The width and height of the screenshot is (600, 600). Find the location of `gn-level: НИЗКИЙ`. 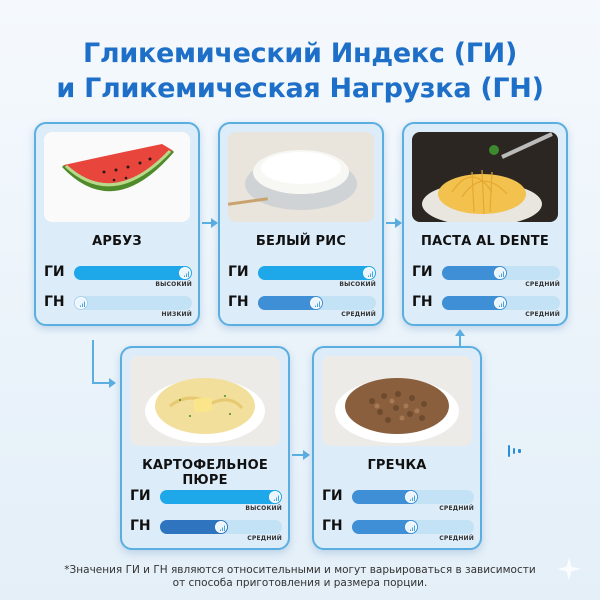

gn-level: НИЗКИЙ is located at coordinates (176, 314).